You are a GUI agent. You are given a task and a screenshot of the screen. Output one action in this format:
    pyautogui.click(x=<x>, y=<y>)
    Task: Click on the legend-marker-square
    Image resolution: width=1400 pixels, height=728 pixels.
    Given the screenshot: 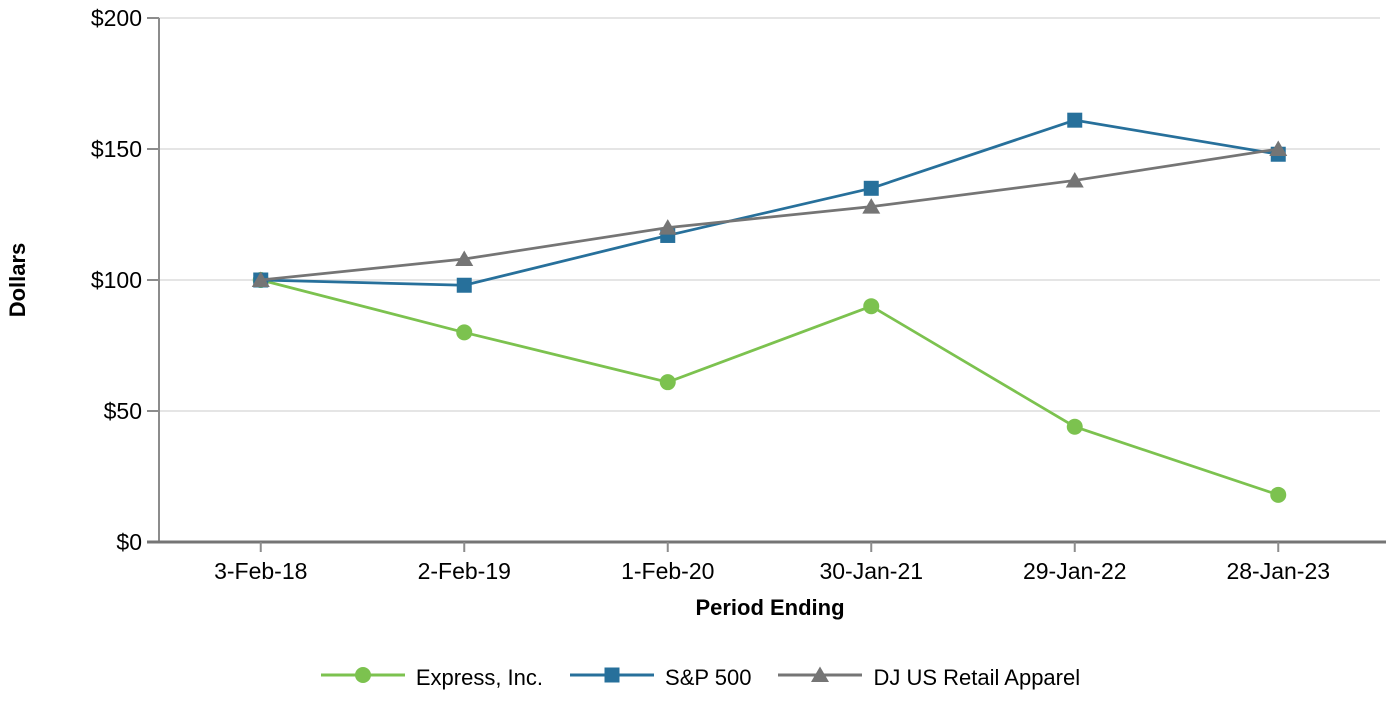 What is the action you would take?
    pyautogui.click(x=612, y=675)
    